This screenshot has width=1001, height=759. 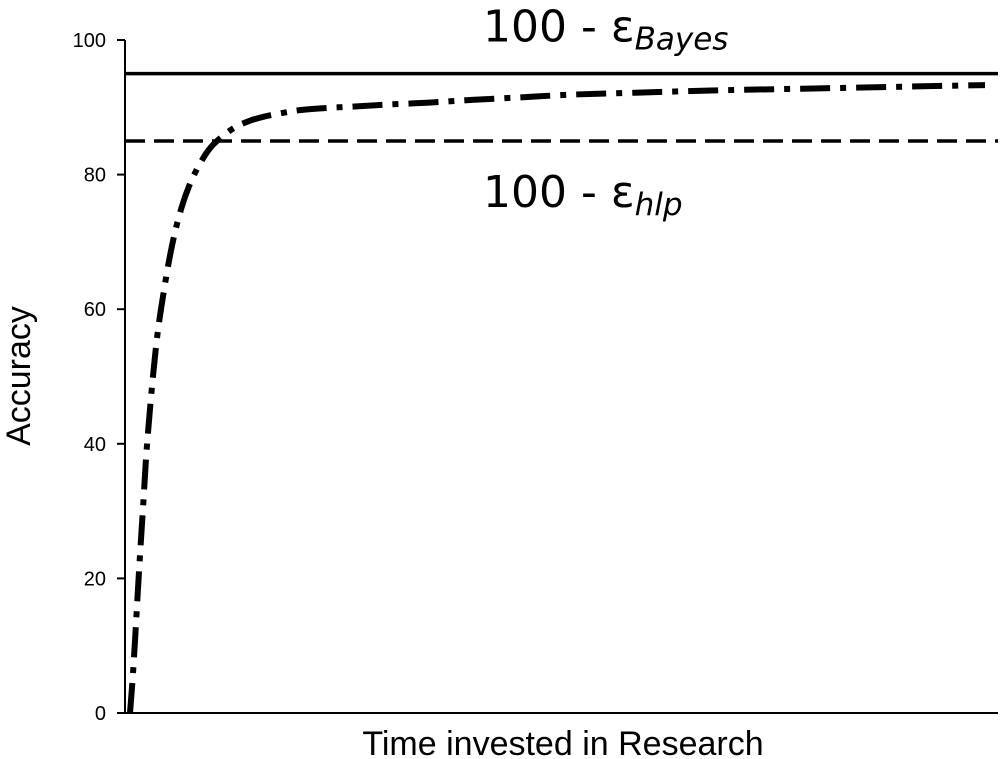 I want to click on y-tick-label: 40, so click(x=95, y=445).